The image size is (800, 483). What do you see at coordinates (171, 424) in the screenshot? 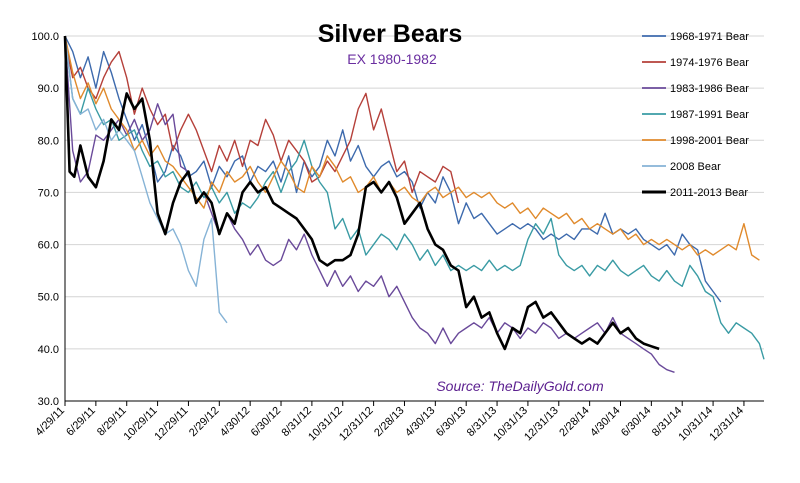
I see `x-tick-label: 12/29/11` at bounding box center [171, 424].